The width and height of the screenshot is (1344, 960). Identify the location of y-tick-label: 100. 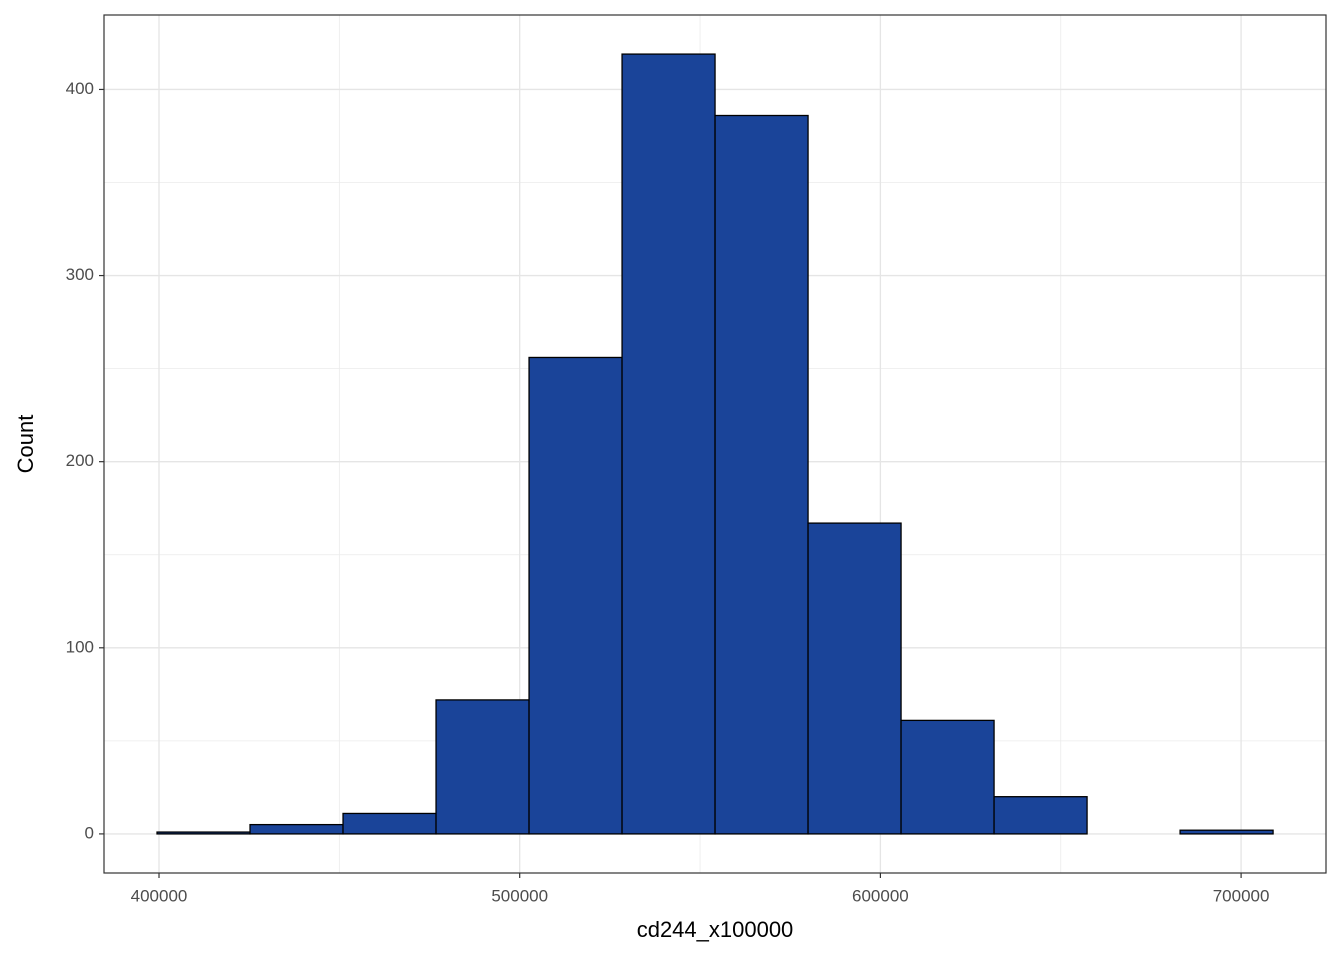
(80, 646).